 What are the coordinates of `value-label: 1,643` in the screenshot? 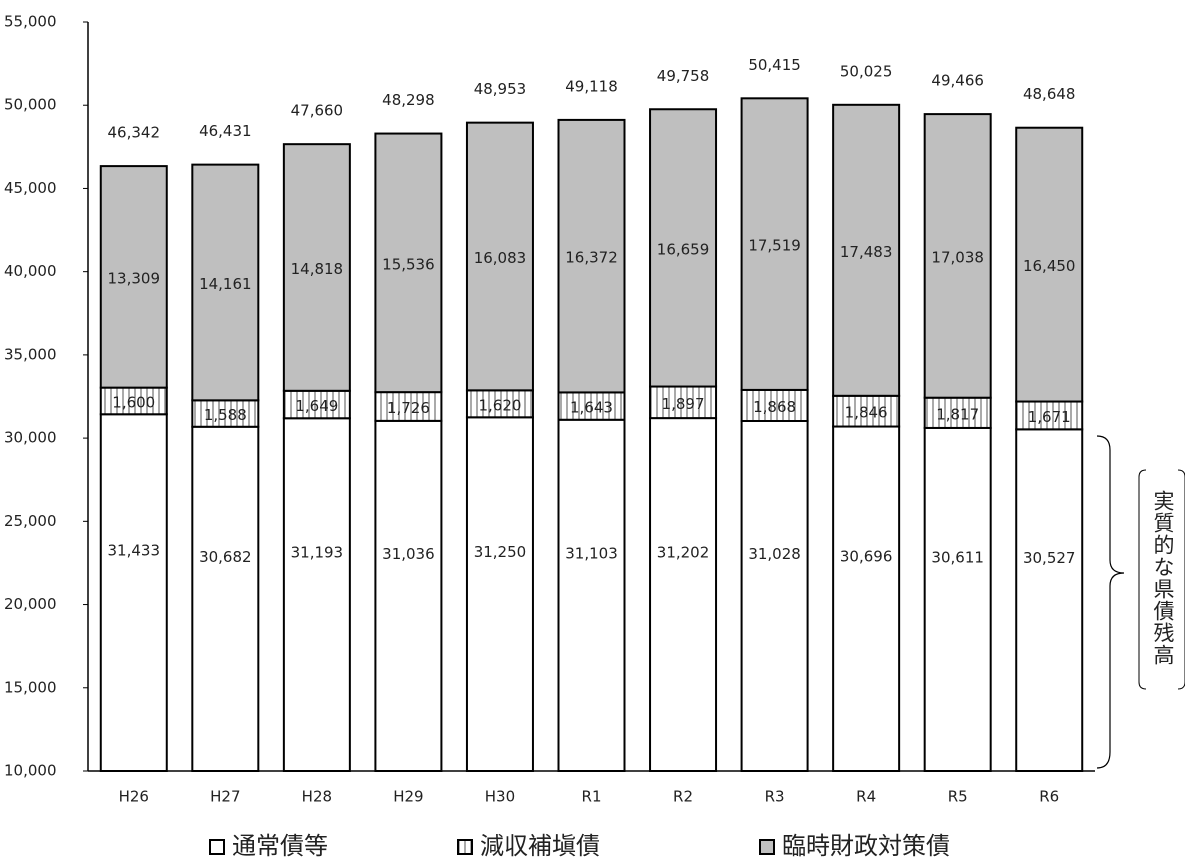 It's located at (591, 408).